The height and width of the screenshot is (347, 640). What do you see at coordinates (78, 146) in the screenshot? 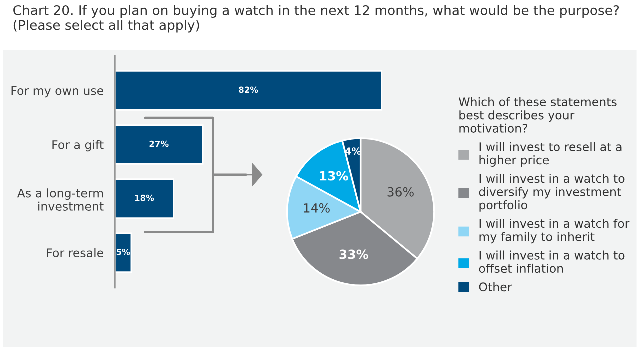
I see `y-tick-label: For a gift` at bounding box center [78, 146].